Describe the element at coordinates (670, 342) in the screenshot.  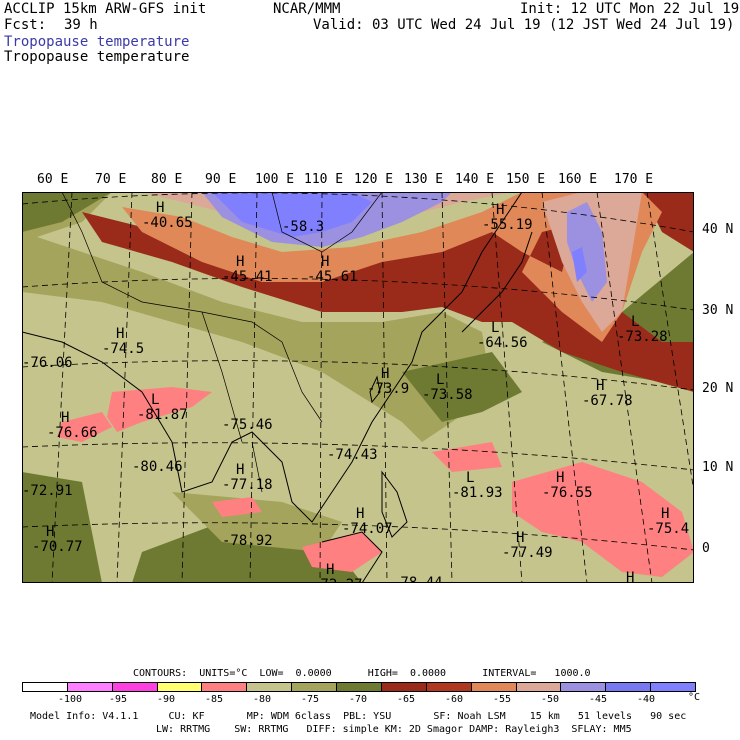
I see `lon-line-170e` at that location.